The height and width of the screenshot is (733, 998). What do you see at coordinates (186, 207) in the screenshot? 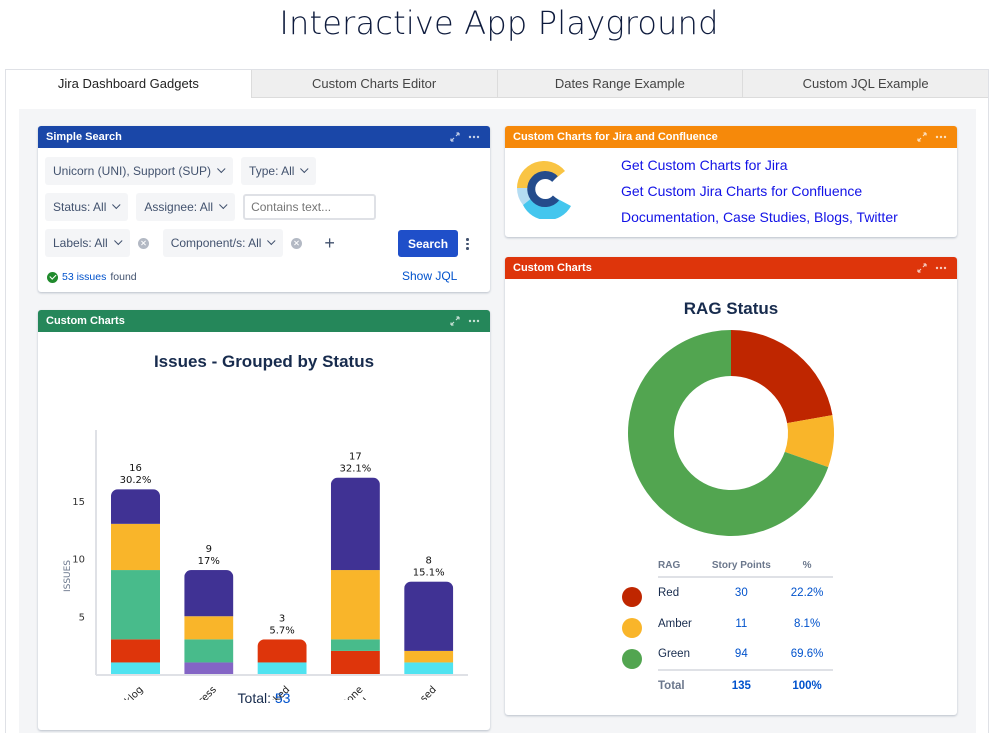
I see `assignee-select: Assignee: All` at bounding box center [186, 207].